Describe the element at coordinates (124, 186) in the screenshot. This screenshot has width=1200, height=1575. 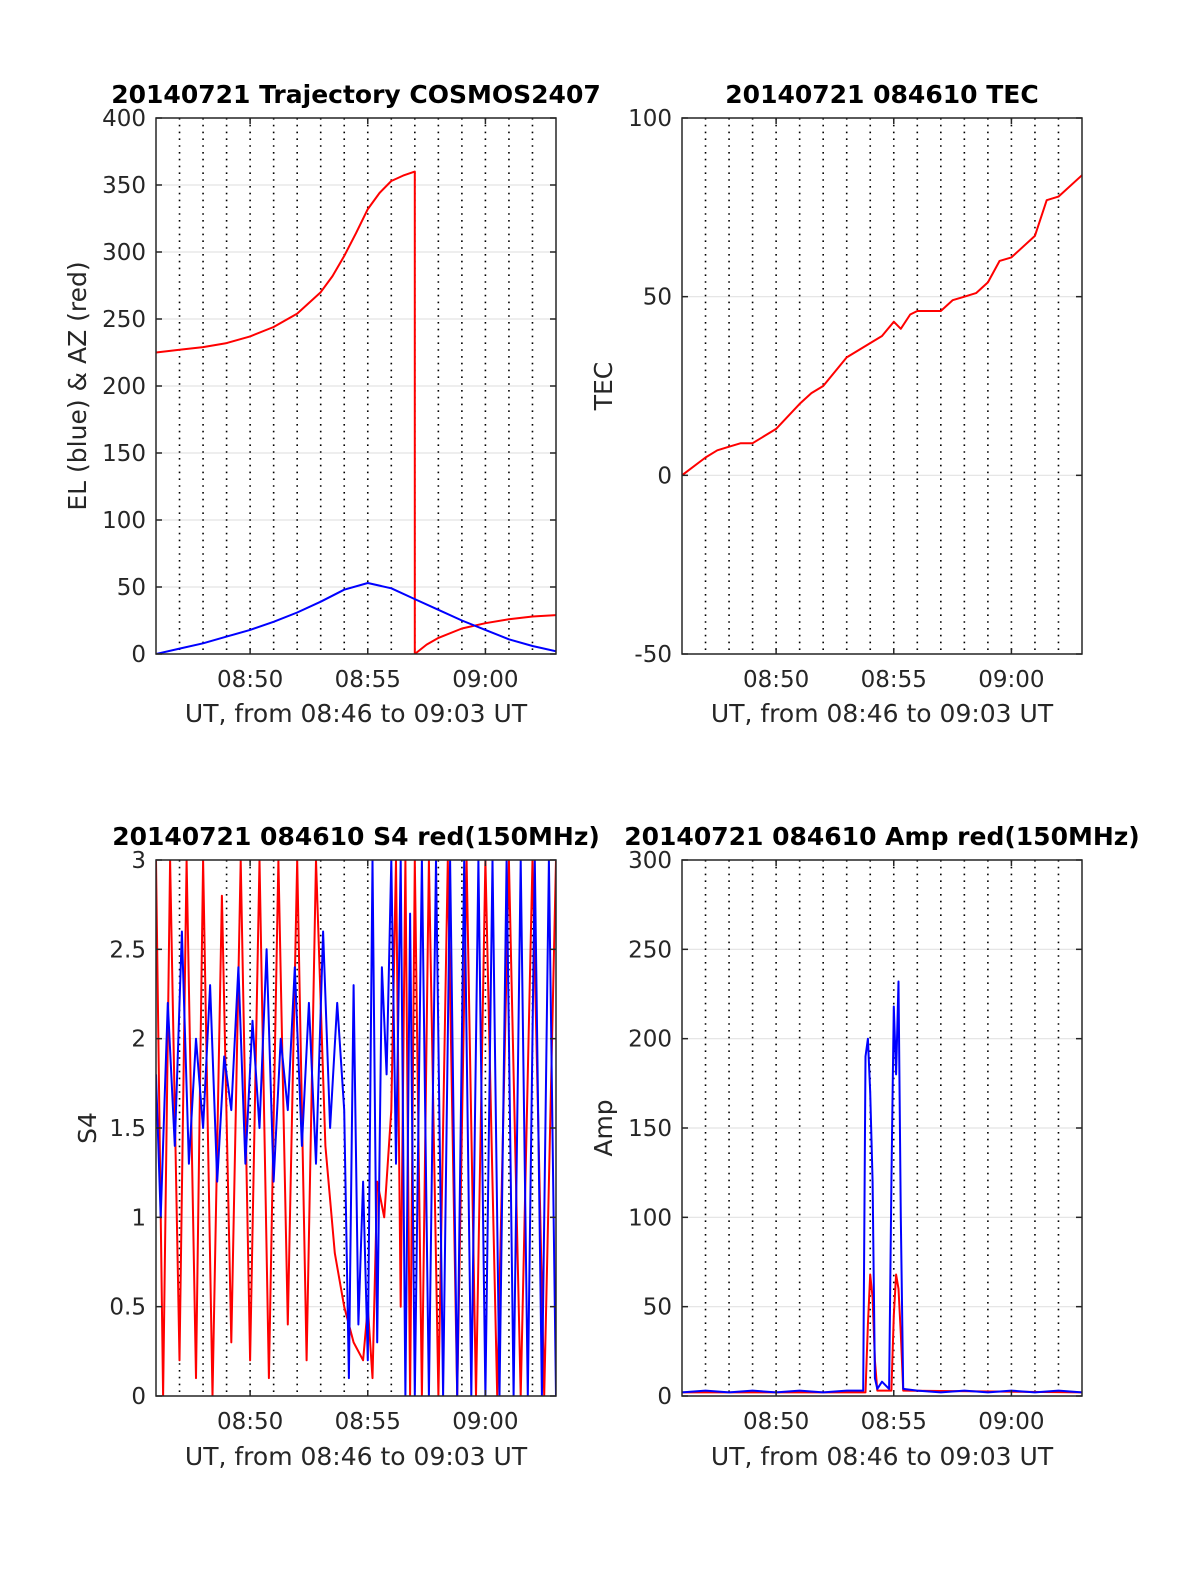
I see `y-tick-label: 350` at that location.